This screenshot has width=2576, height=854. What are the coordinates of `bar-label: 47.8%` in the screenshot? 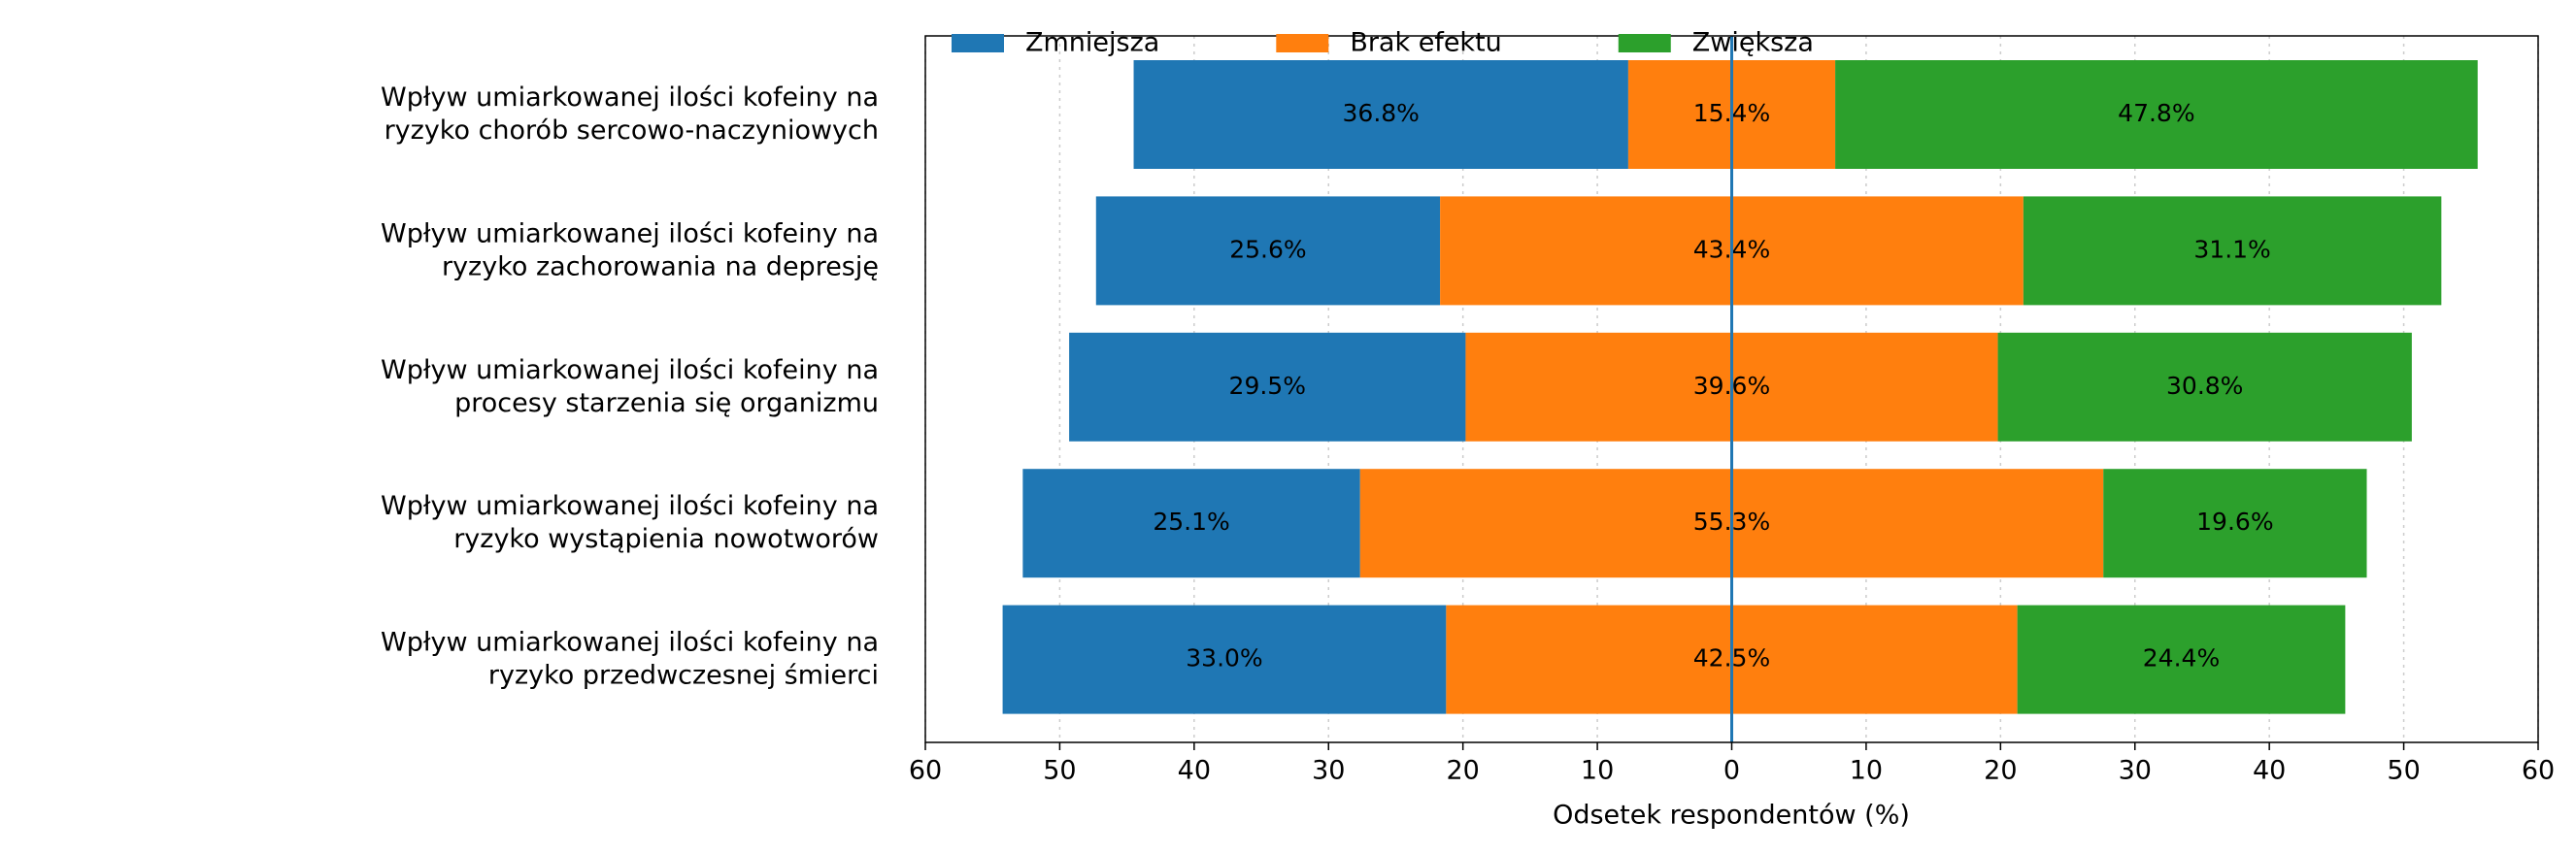 It's located at (2156, 113).